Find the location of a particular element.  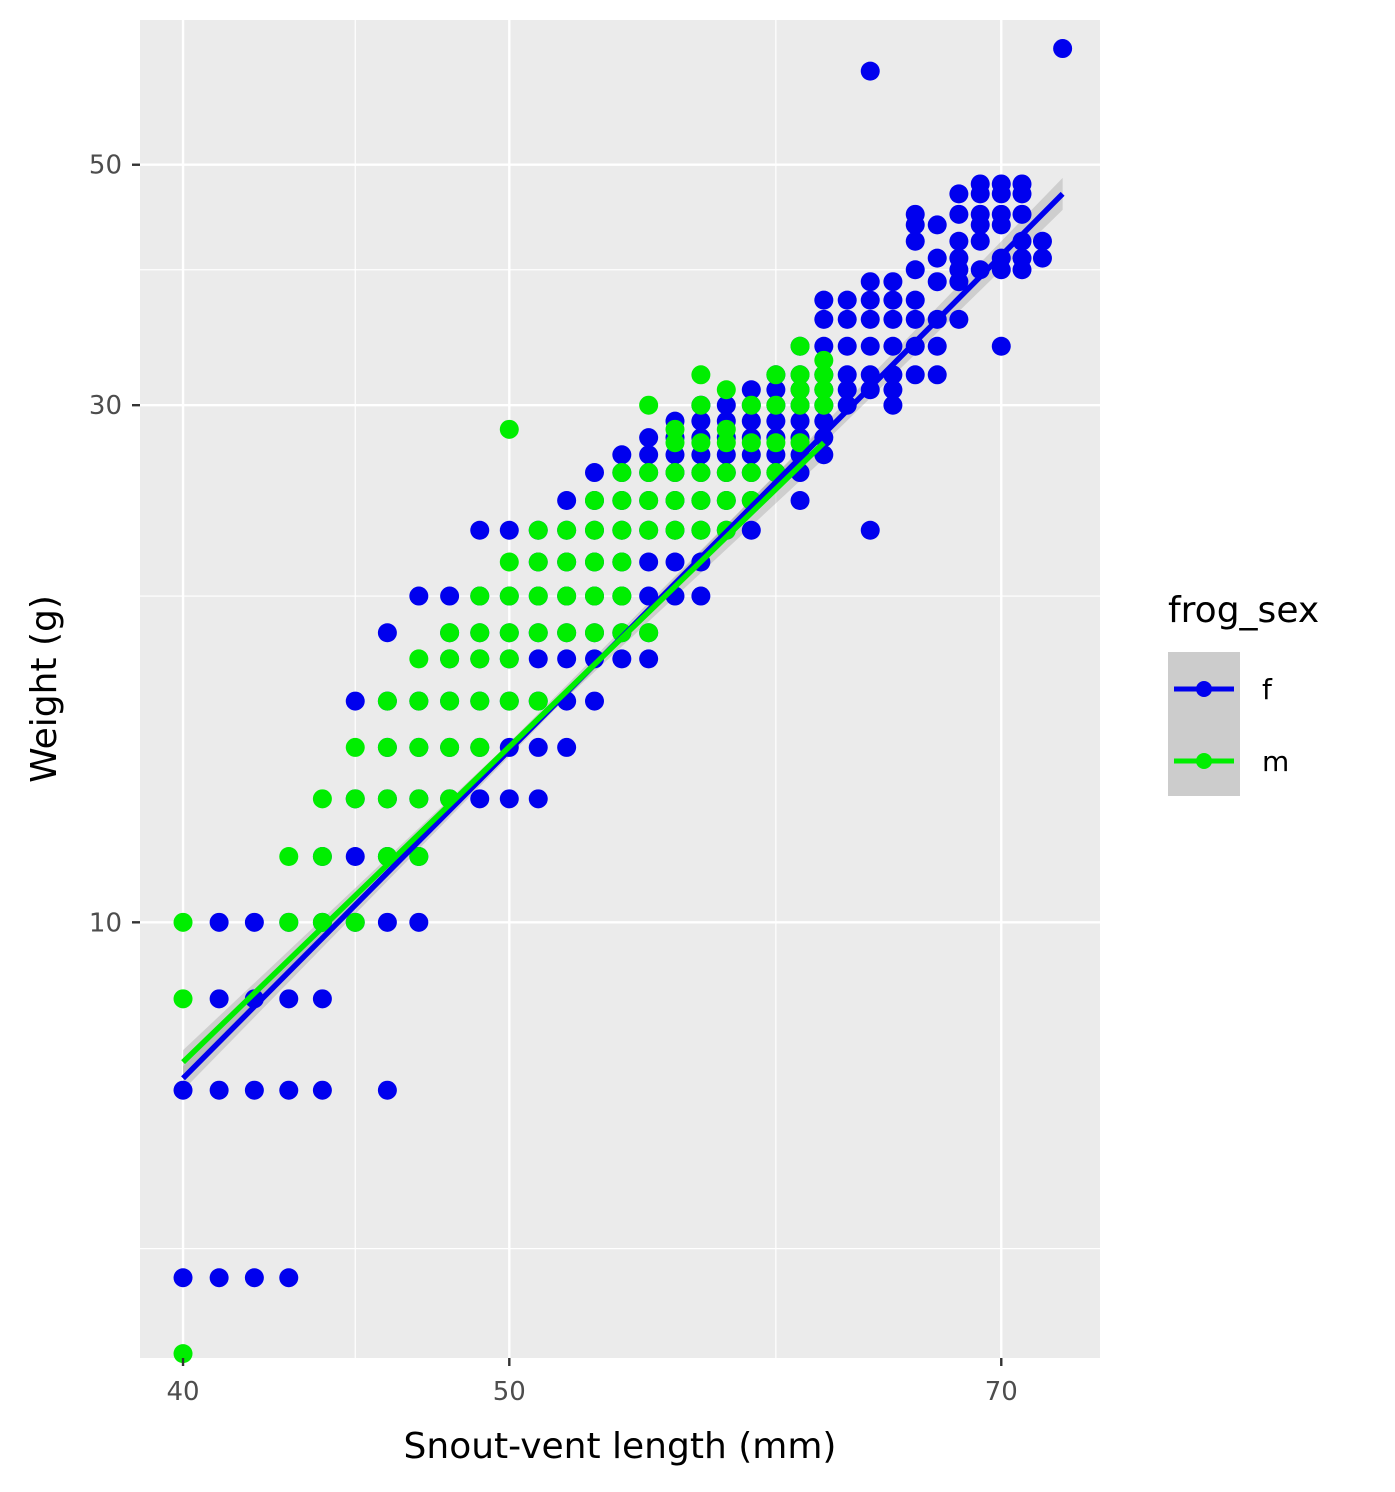

legend-label-f: f is located at coordinates (1267, 689).